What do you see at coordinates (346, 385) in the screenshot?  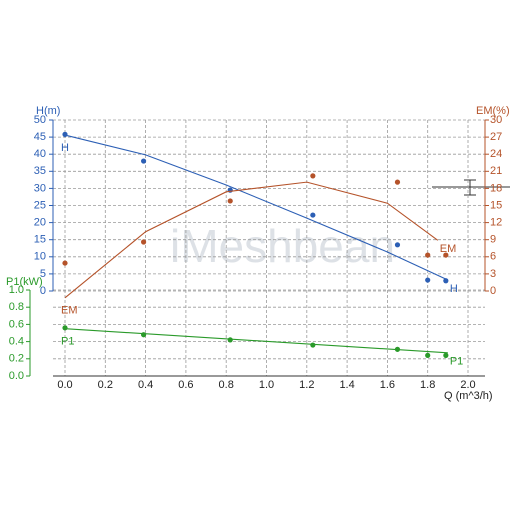 I see `x-tick-label: 1.4` at bounding box center [346, 385].